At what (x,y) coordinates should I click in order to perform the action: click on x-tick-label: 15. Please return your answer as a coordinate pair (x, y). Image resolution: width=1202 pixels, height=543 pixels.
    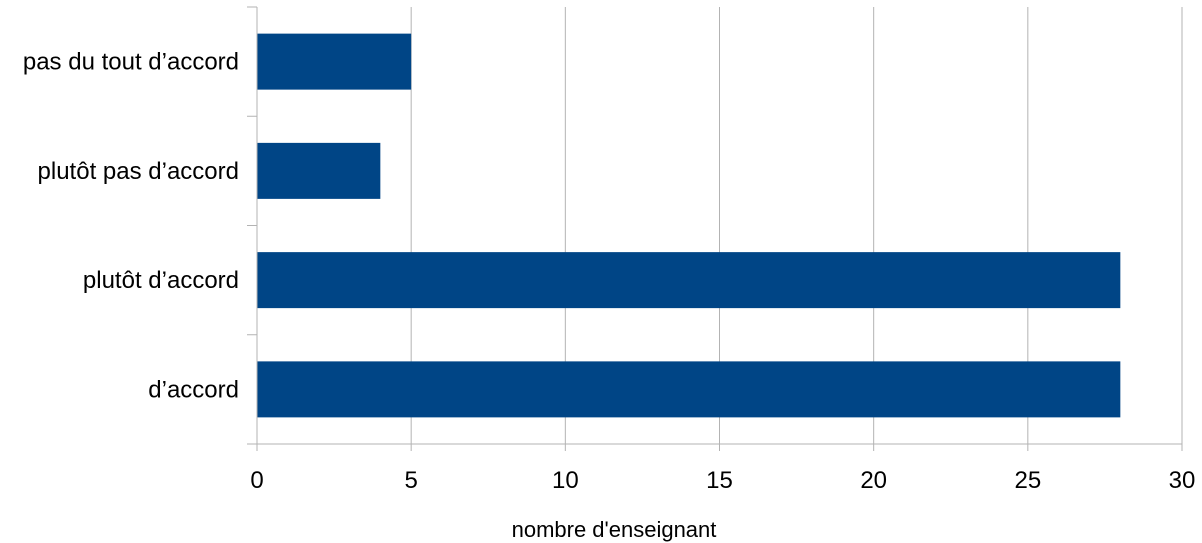
    Looking at the image, I should click on (719, 480).